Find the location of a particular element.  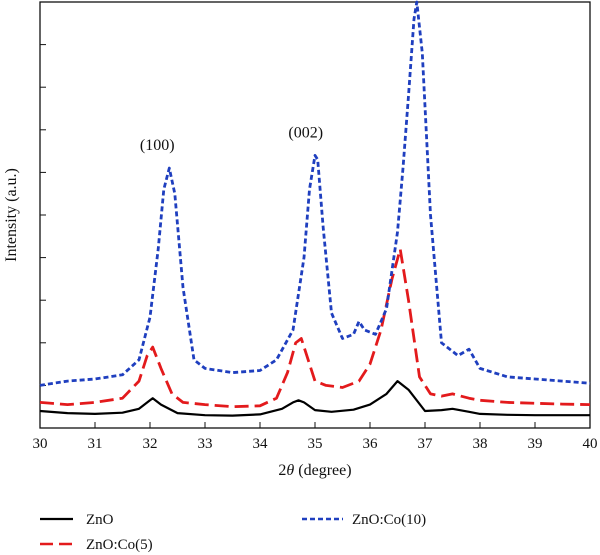

x-tick-label: 34 is located at coordinates (261, 444).